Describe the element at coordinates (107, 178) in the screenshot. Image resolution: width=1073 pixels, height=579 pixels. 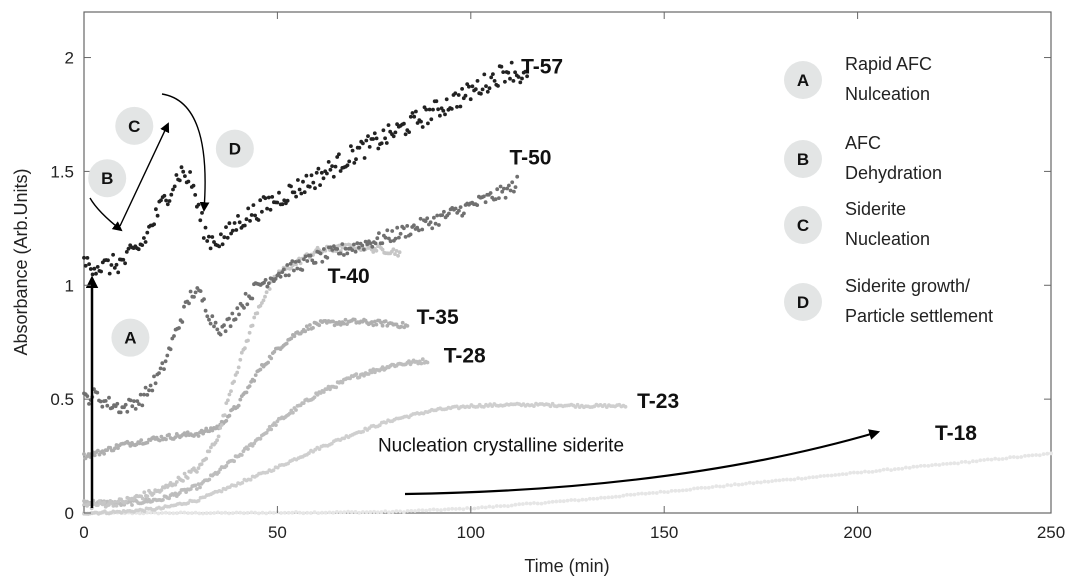
I see `badge-letter: B` at that location.